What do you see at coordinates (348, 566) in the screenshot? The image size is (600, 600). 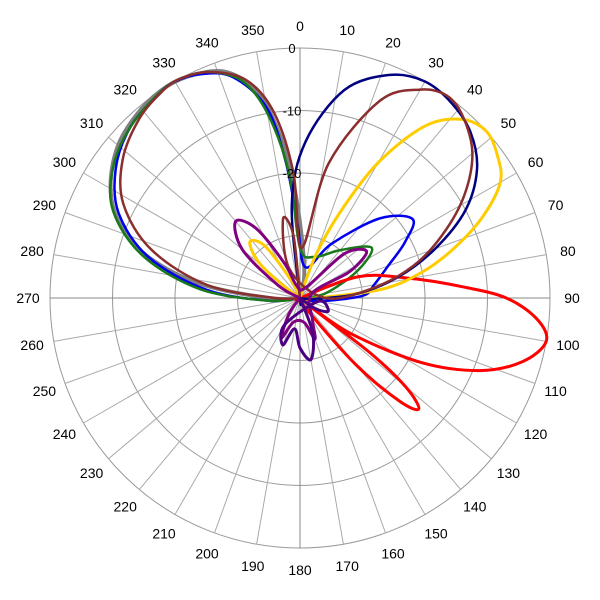 I see `angle-tick-label-170: 170` at bounding box center [348, 566].